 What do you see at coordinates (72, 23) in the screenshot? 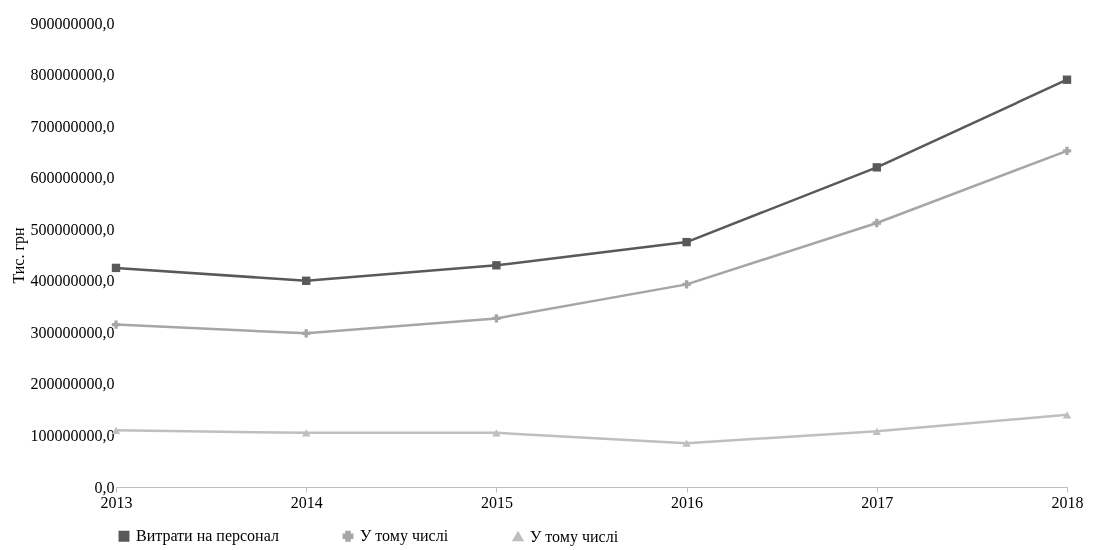
I see `y-tick-label: 900000000,0` at bounding box center [72, 23].